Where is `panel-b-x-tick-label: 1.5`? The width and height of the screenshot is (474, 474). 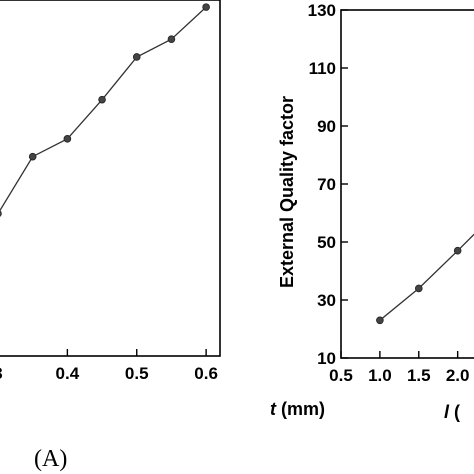
panel-b-x-tick-label: 1.5 is located at coordinates (419, 375).